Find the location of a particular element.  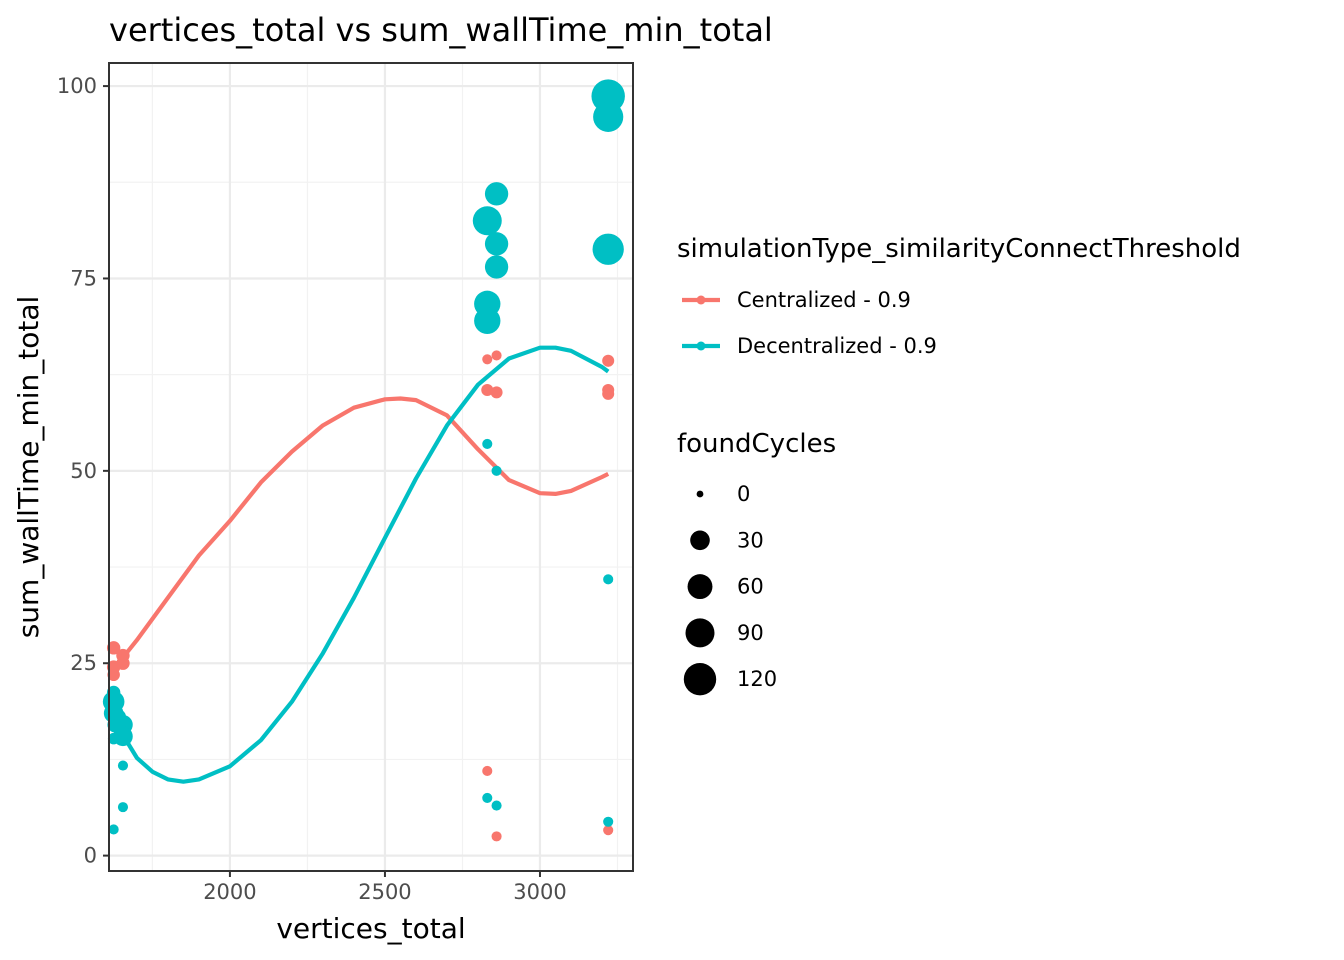

size-legend: 0 30 60 90 120 is located at coordinates (730, 589).